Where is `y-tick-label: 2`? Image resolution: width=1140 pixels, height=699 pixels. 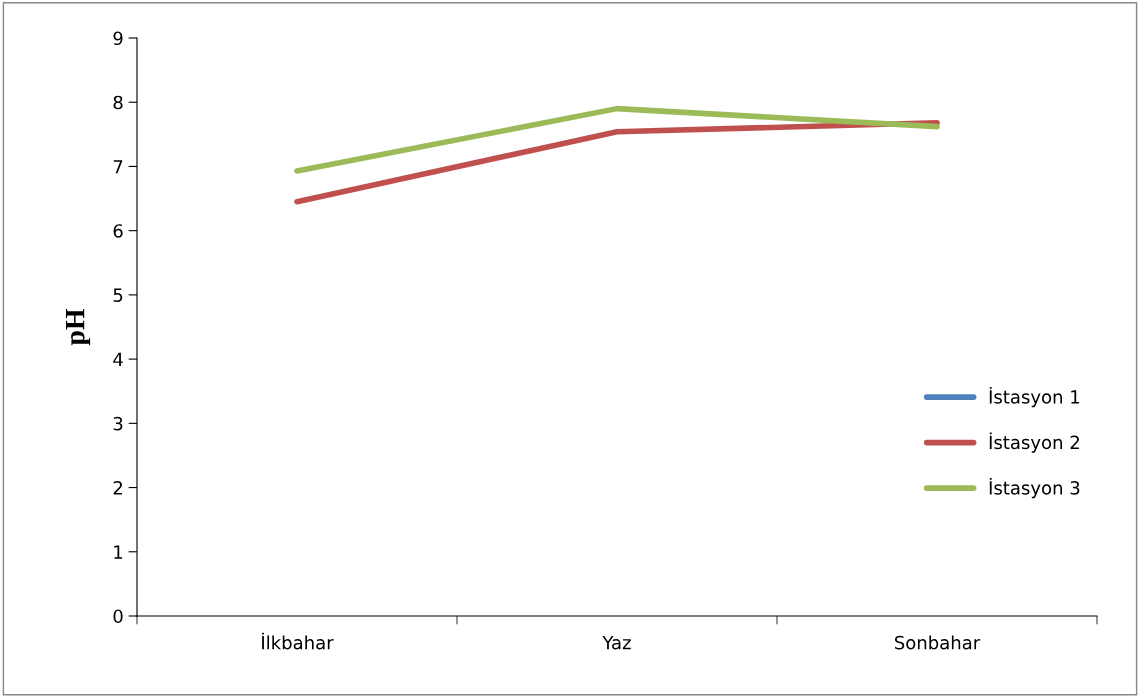 y-tick-label: 2 is located at coordinates (117, 488).